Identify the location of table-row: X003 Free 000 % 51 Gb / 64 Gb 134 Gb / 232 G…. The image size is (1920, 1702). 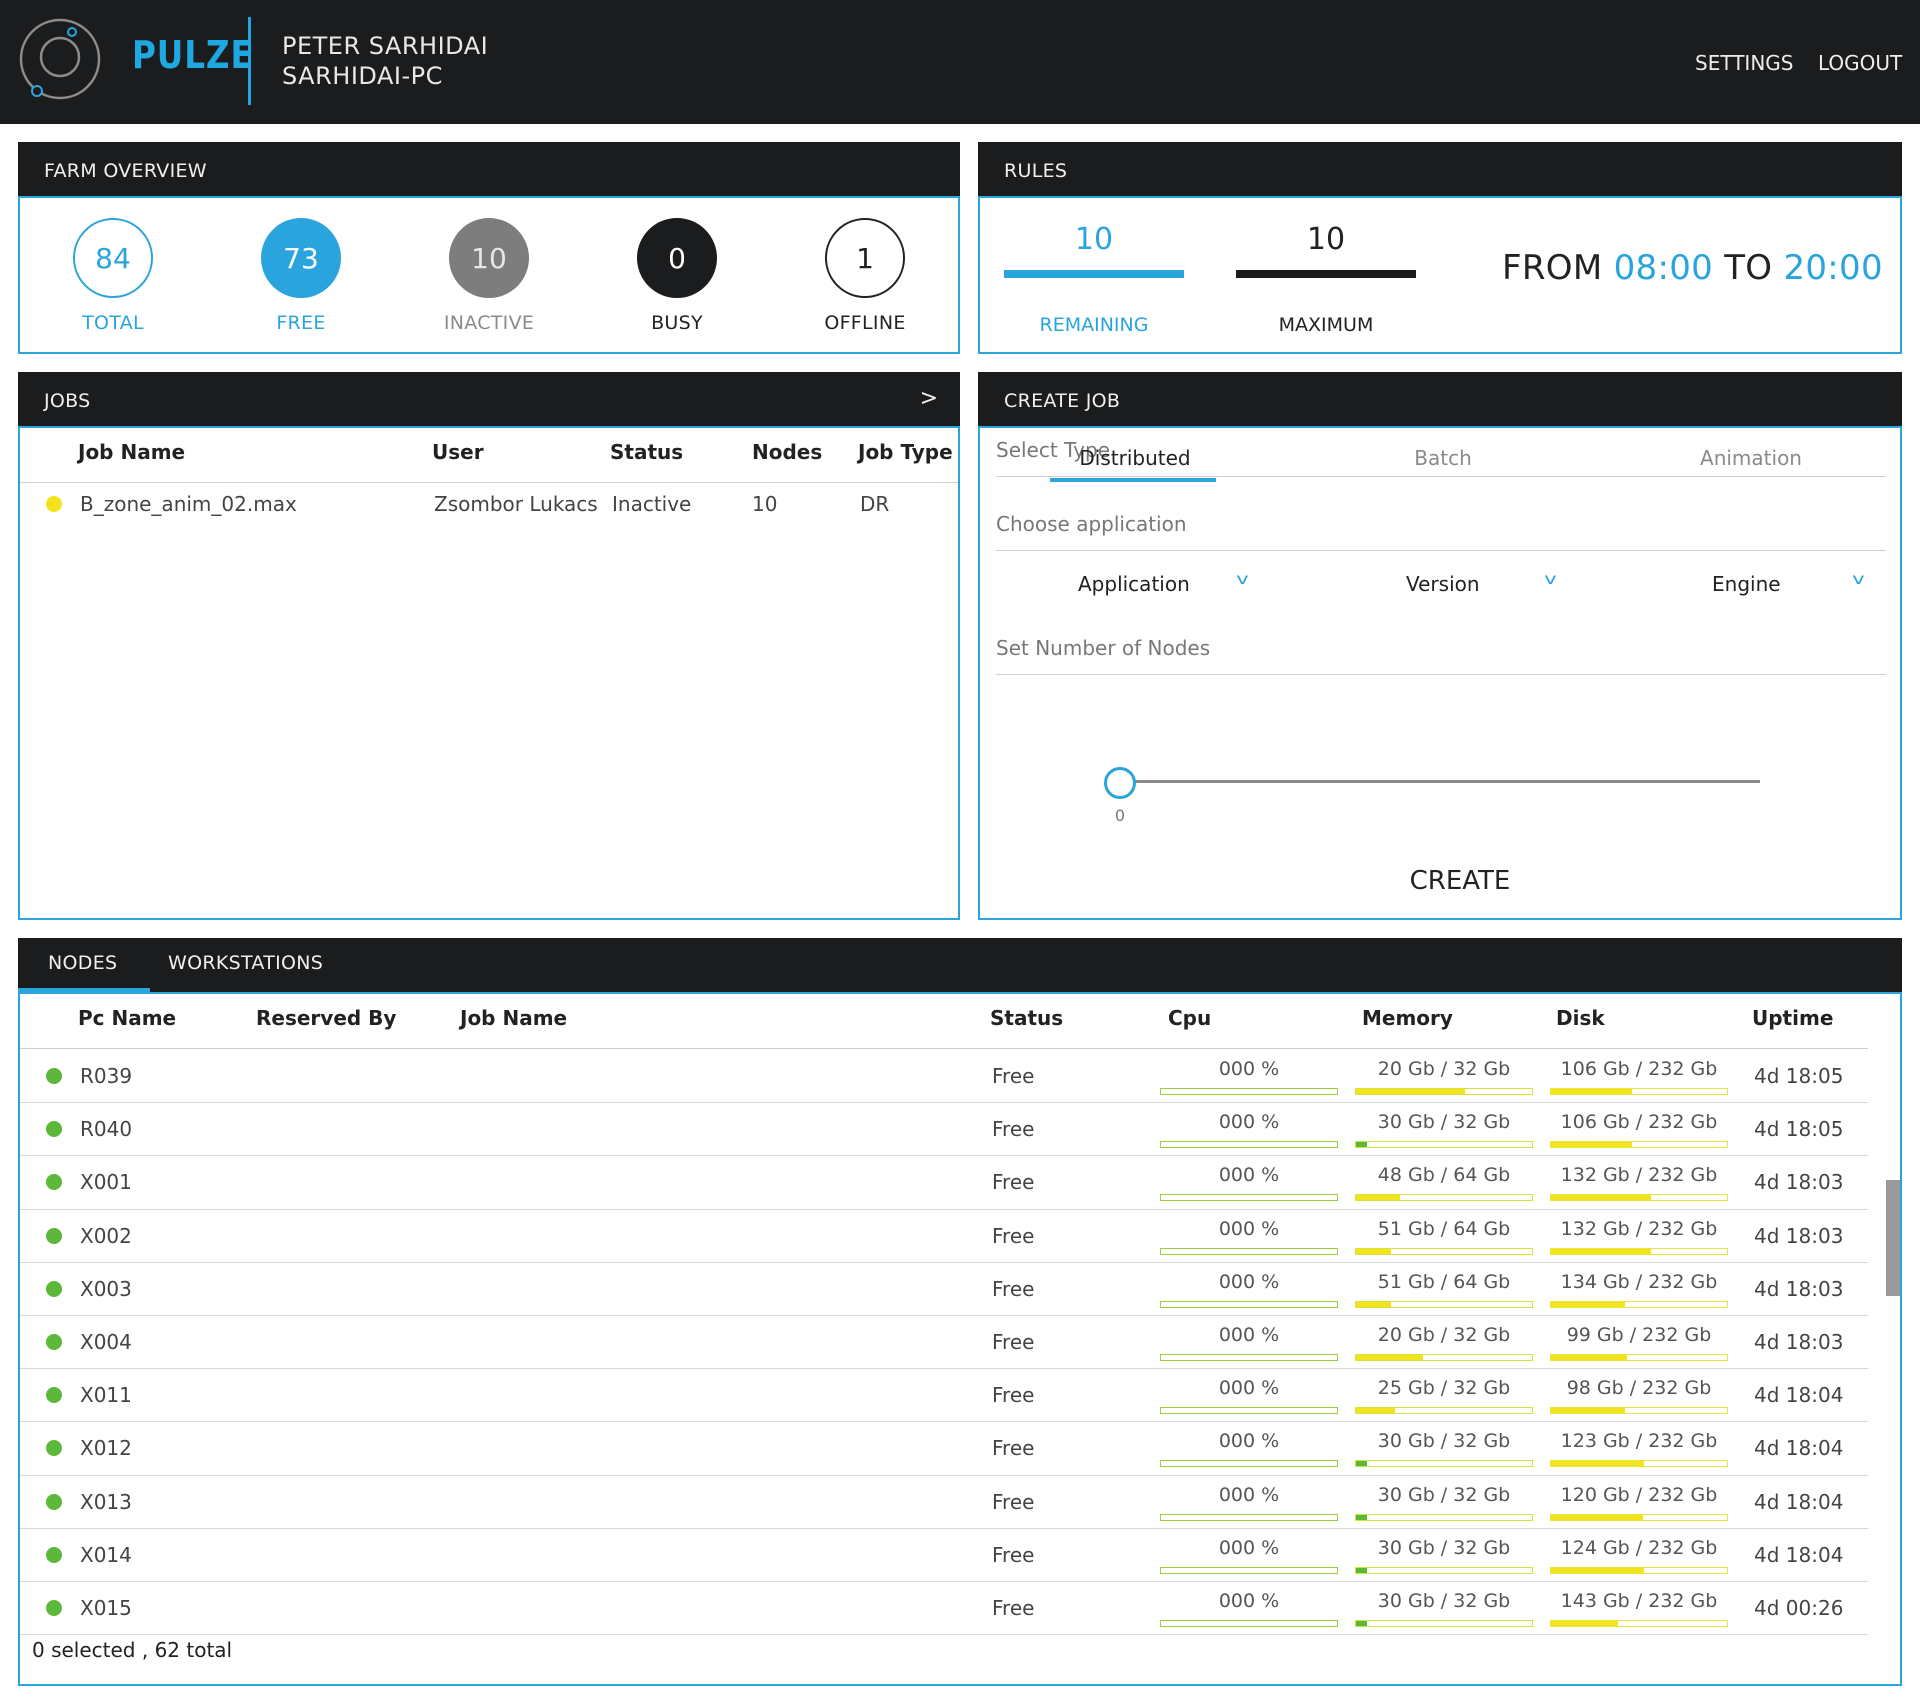
(944, 1289).